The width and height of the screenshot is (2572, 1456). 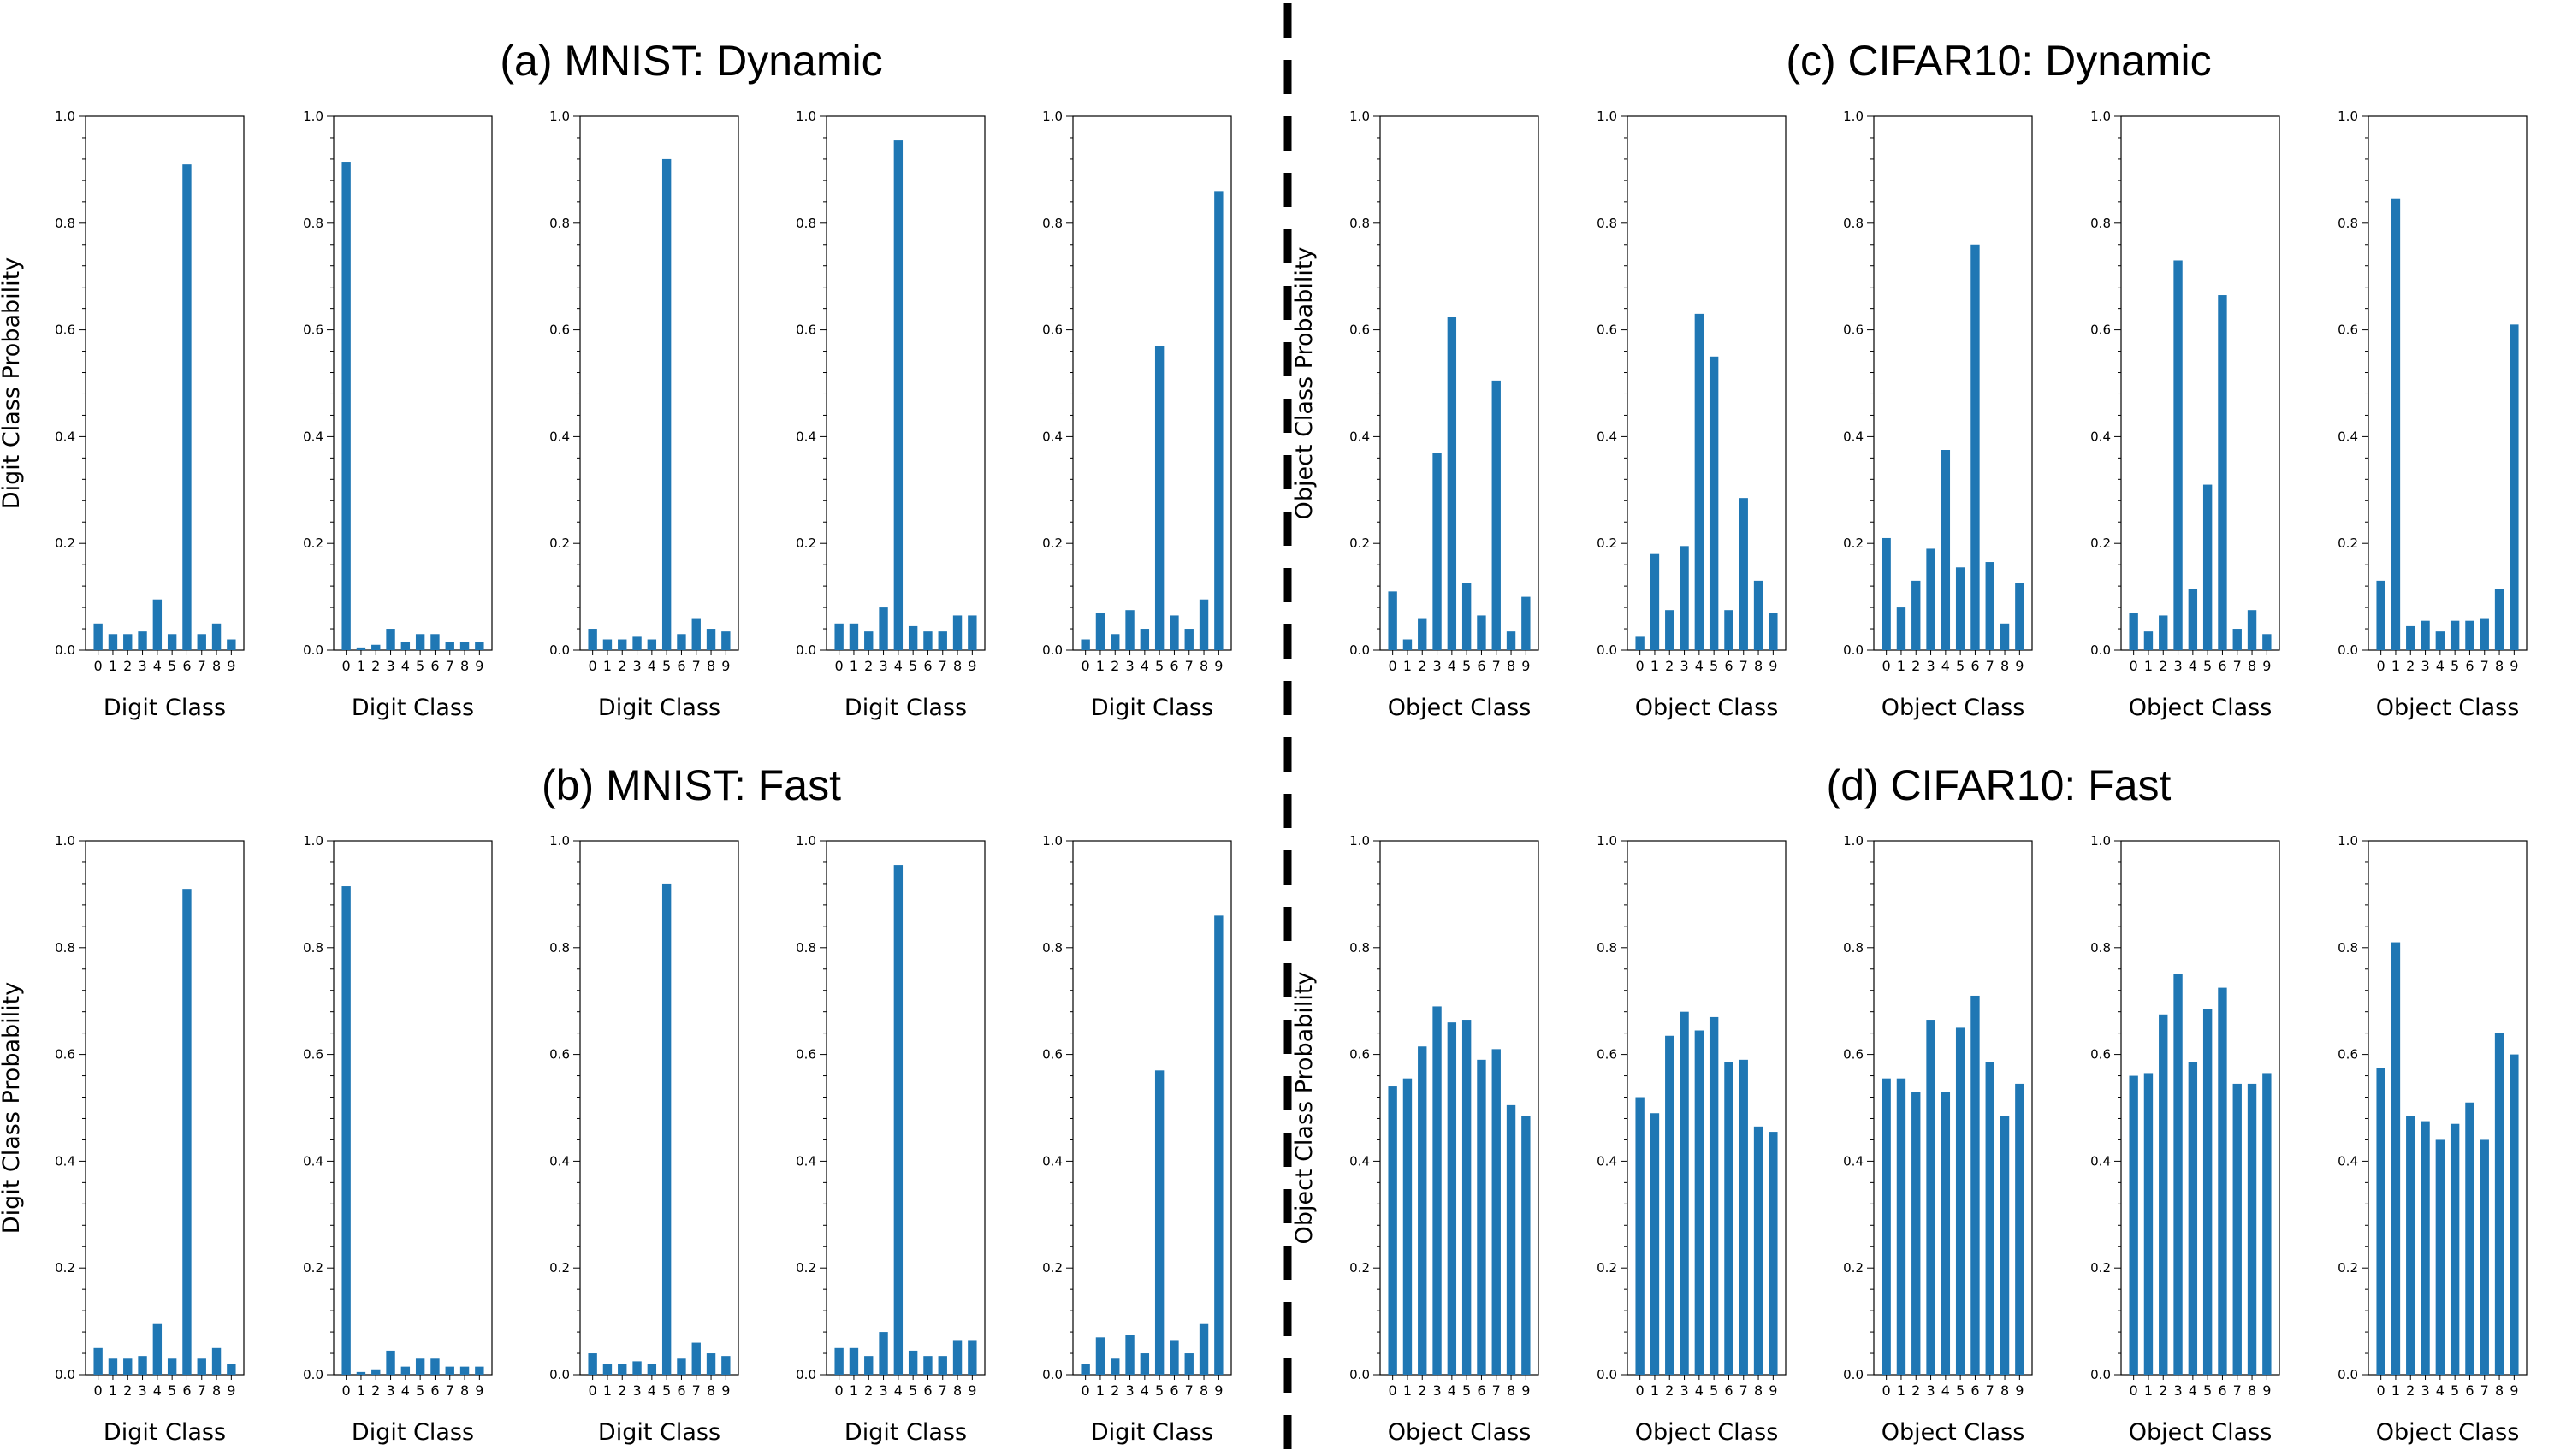 I want to click on subplot-2: 0.0 0.2 0.4 0.6 0.8 1.0 0 1 2 3 4 5 6 7 8 9 Object Class, so click(x=1692, y=1139).